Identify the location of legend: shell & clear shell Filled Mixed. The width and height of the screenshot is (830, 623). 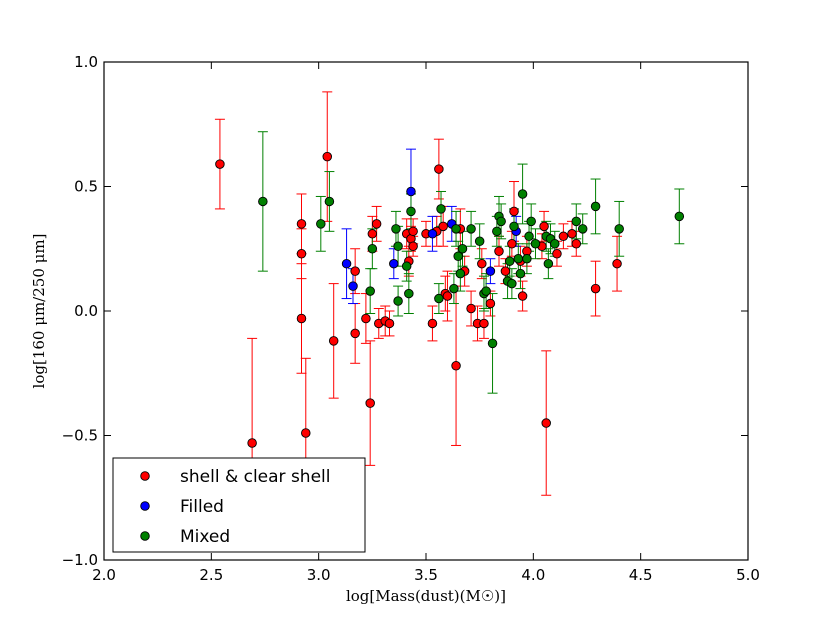
(239, 505).